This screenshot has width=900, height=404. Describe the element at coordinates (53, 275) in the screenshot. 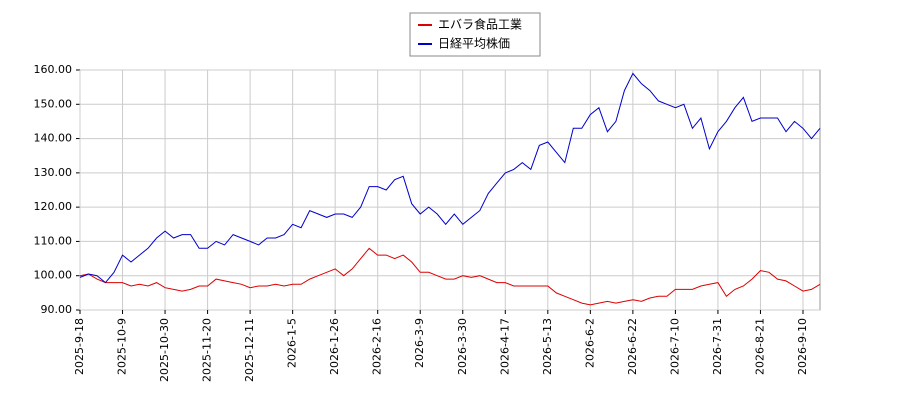

I see `y-tick-label: 100.00` at that location.